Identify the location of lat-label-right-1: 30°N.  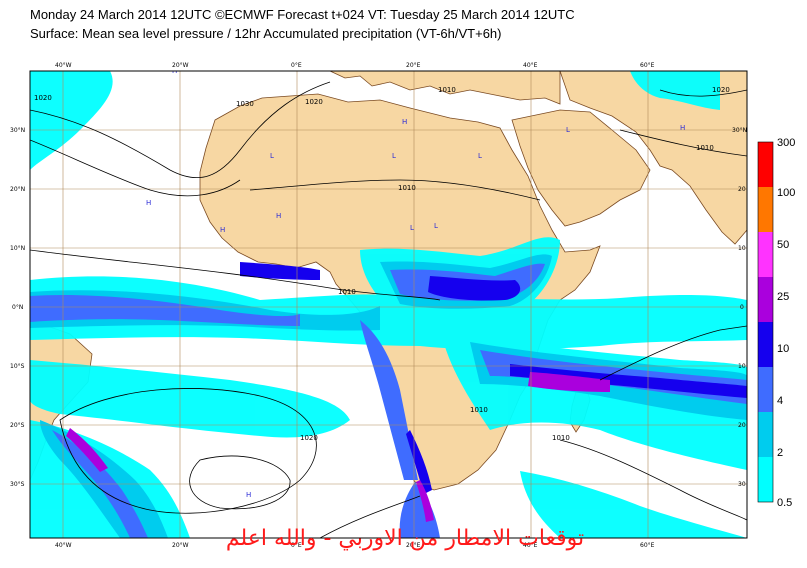
(739, 130).